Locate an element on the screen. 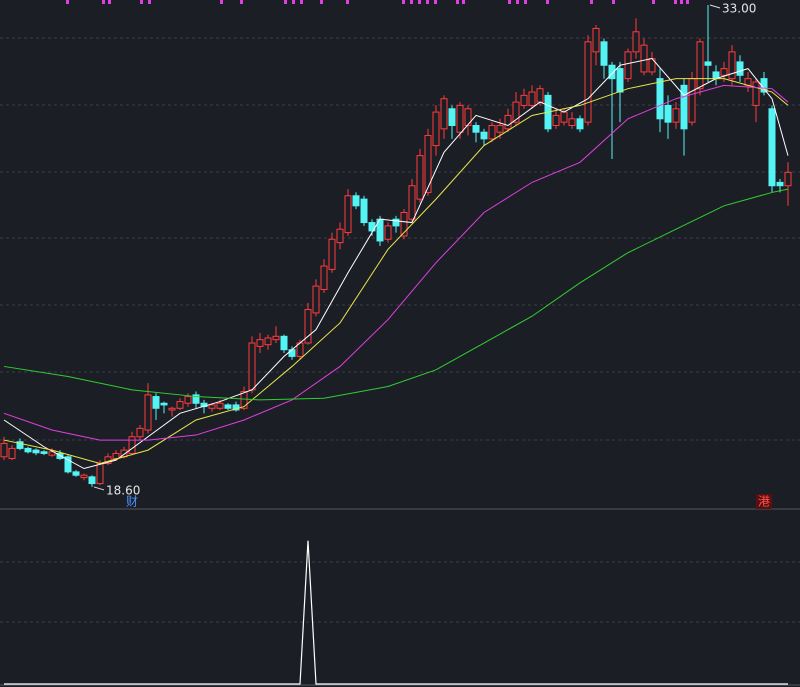  signal-strip is located at coordinates (377, 2).